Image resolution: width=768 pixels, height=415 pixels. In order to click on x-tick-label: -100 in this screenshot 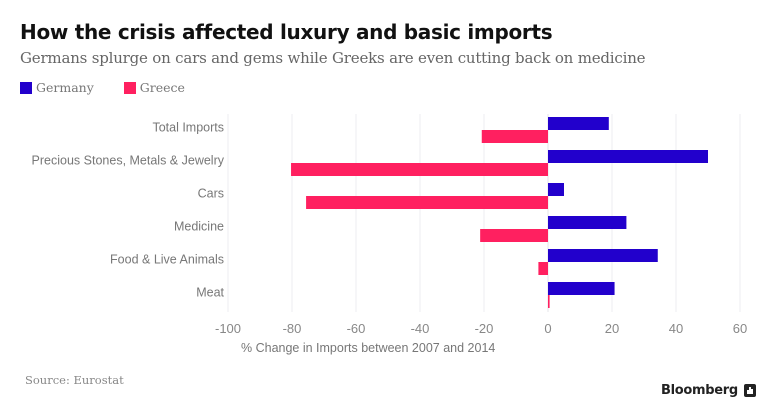, I will do `click(228, 328)`.